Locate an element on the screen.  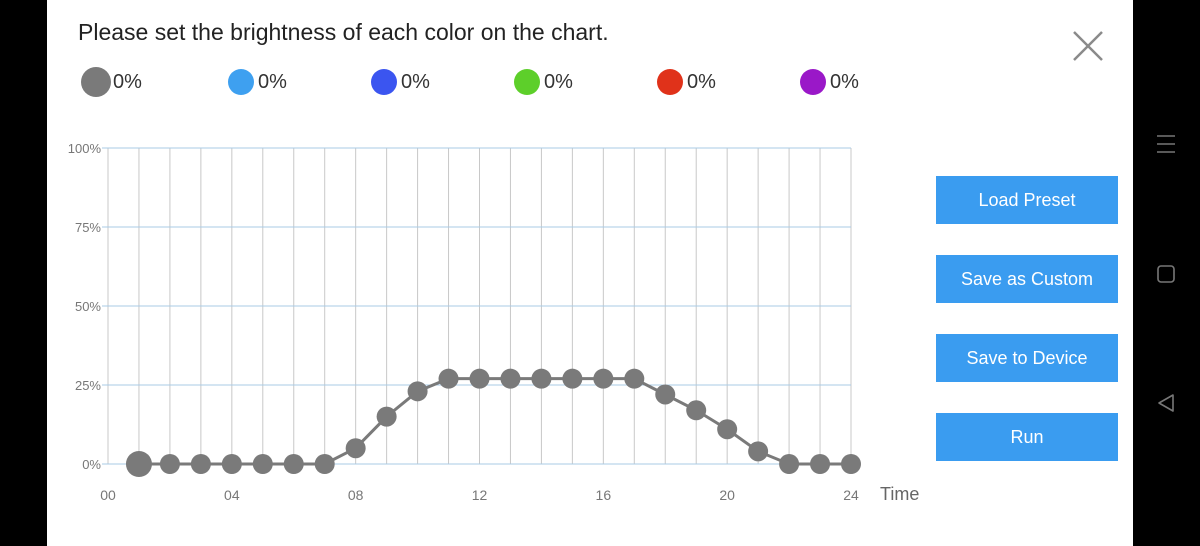
save-to-device-button: Save to Device is located at coordinates (1027, 358).